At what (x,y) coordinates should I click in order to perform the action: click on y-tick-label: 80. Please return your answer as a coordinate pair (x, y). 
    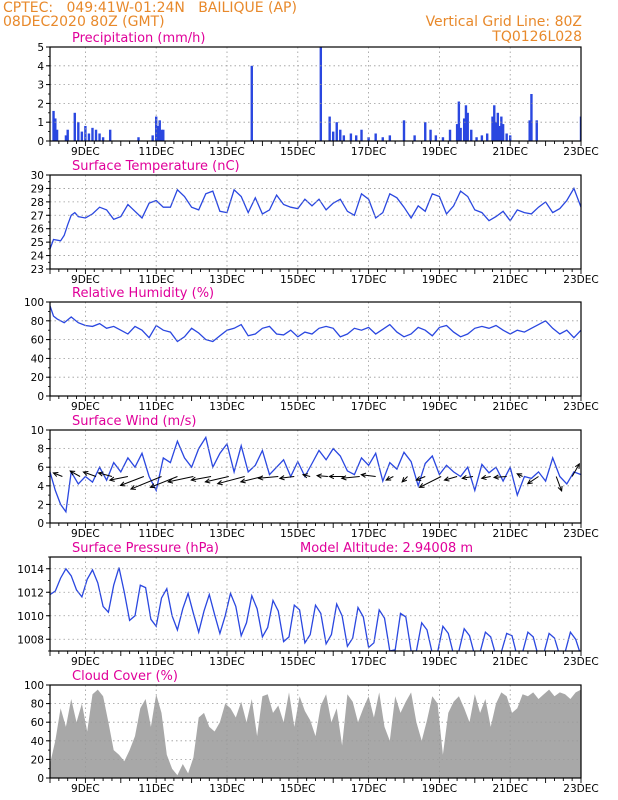
    Looking at the image, I should click on (37, 705).